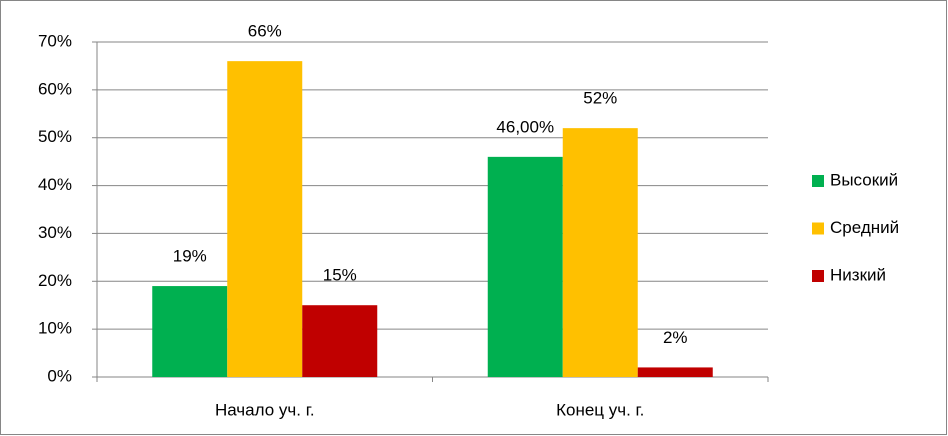  What do you see at coordinates (265, 31) in the screenshot?
I see `value-label: 66%` at bounding box center [265, 31].